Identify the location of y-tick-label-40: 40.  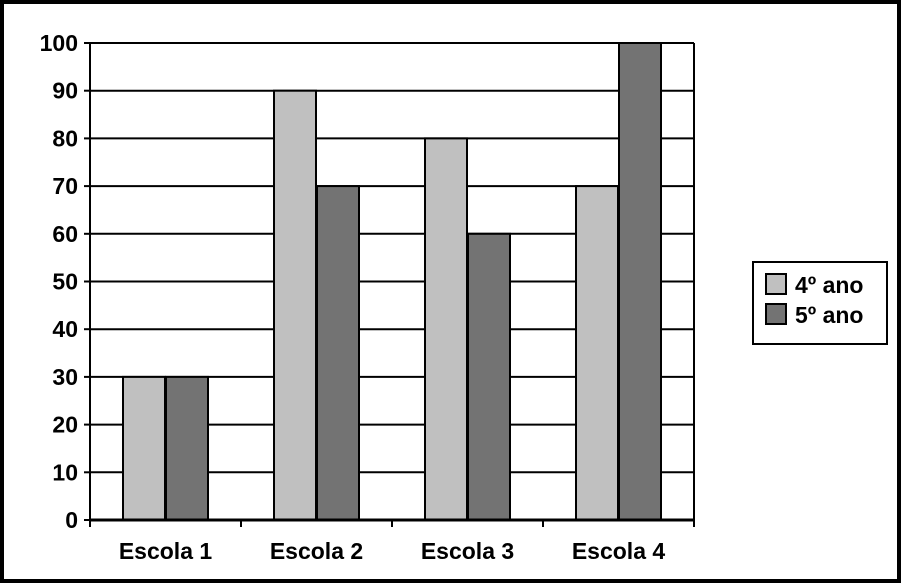
(65, 329).